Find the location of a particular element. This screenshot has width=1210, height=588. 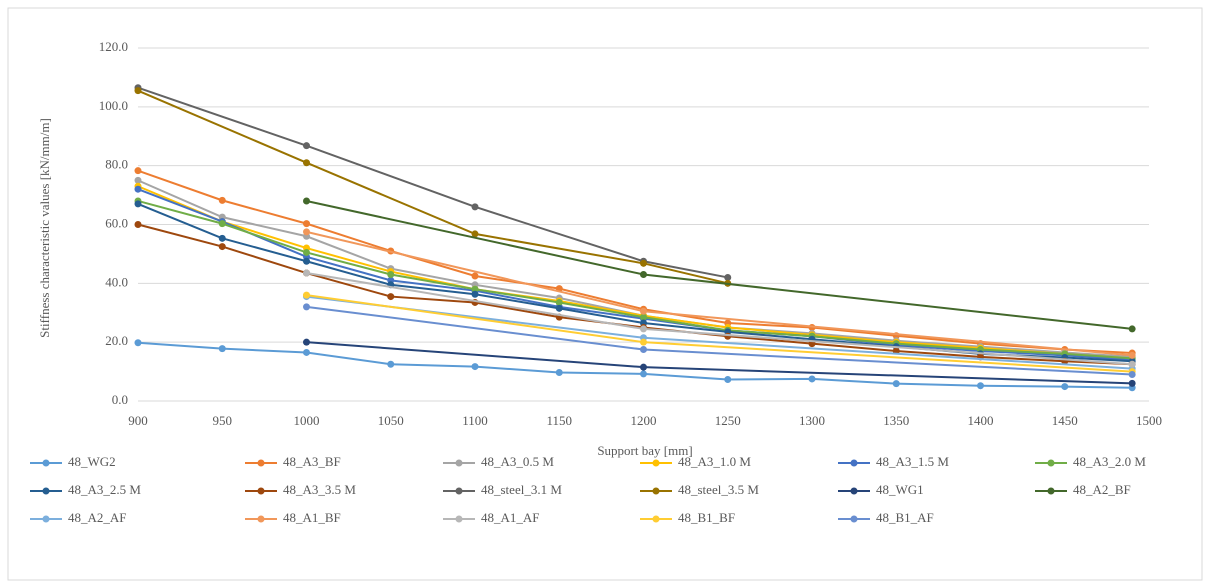

y-tick-label: 80.0 is located at coordinates (116, 164).